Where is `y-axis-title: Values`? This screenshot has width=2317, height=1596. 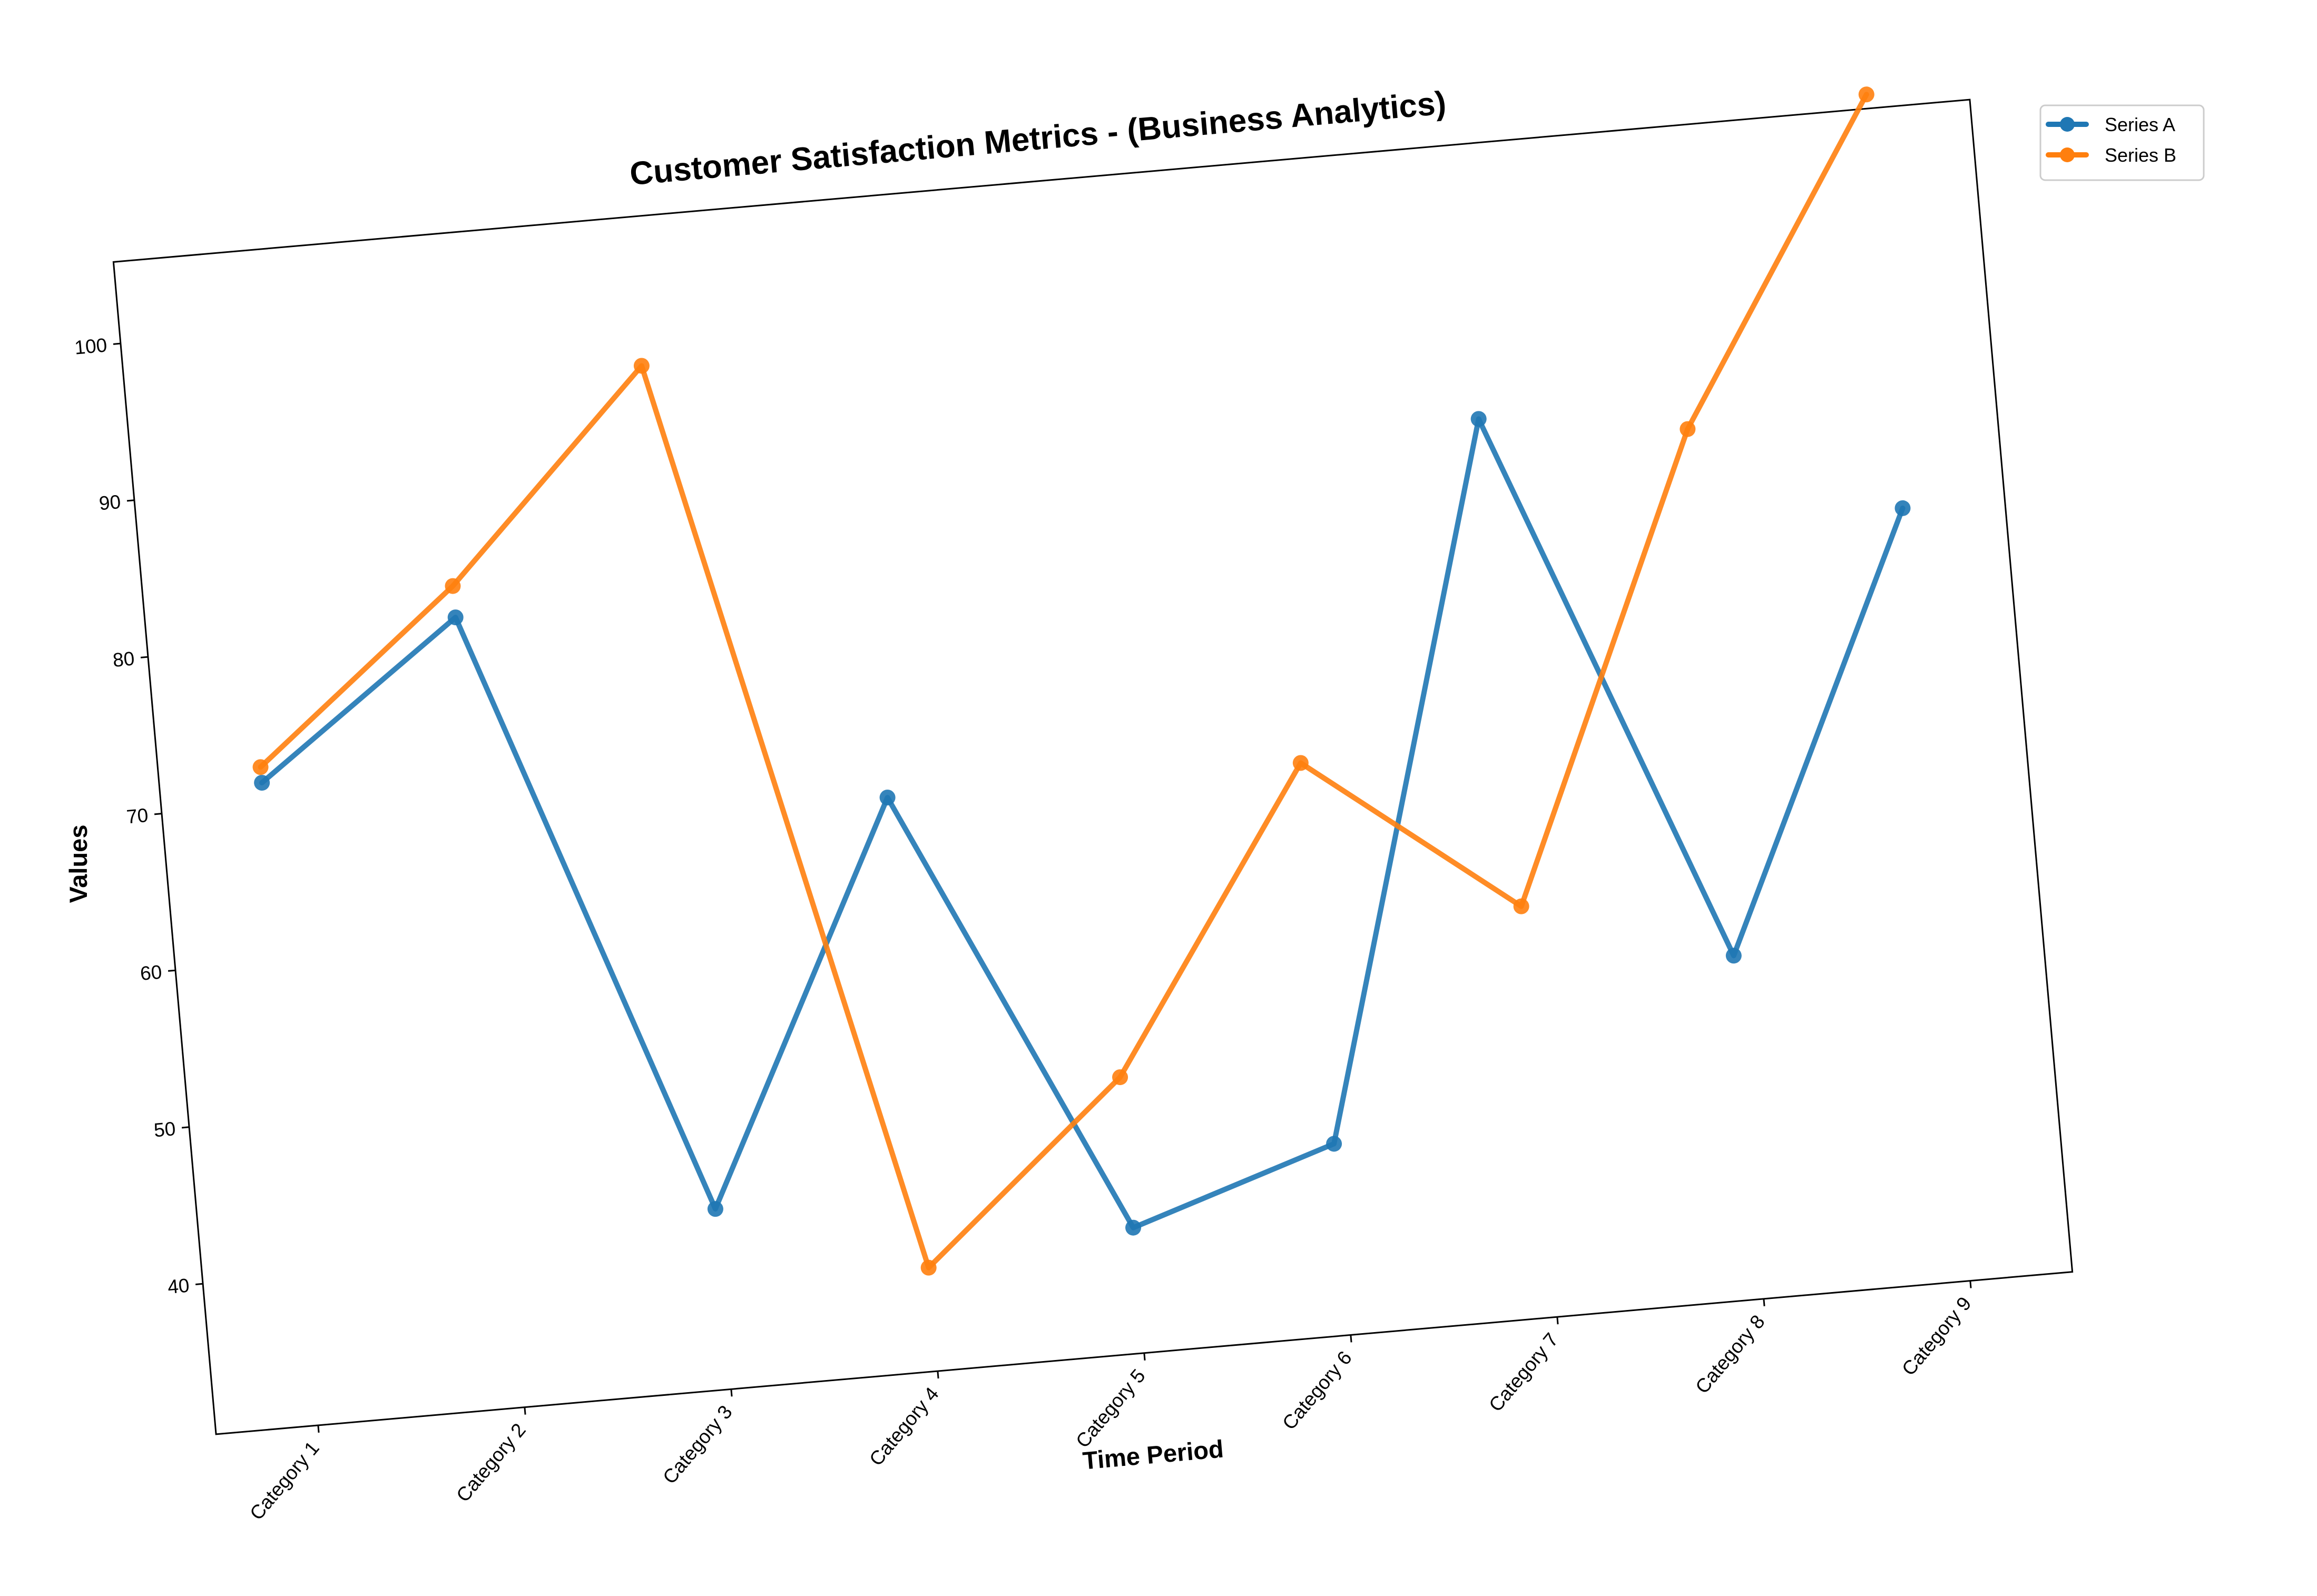
y-axis-title: Values is located at coordinates (78, 864).